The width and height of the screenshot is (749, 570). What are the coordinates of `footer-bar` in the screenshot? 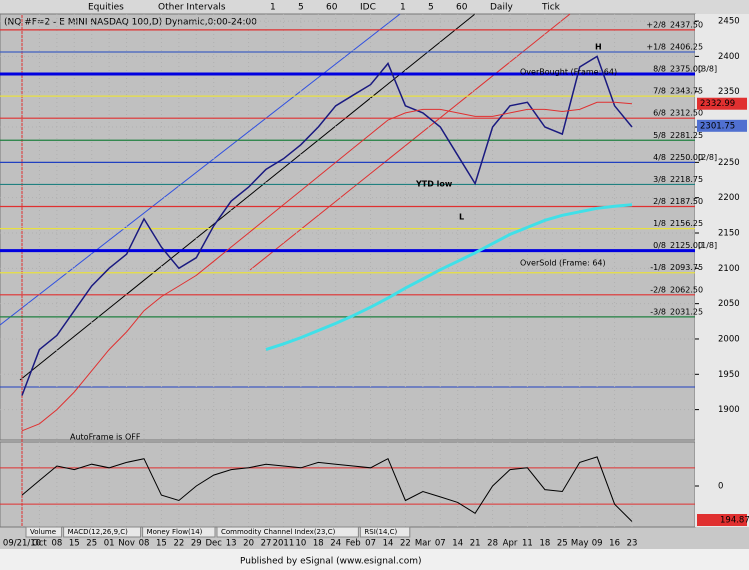 It's located at (374, 559).